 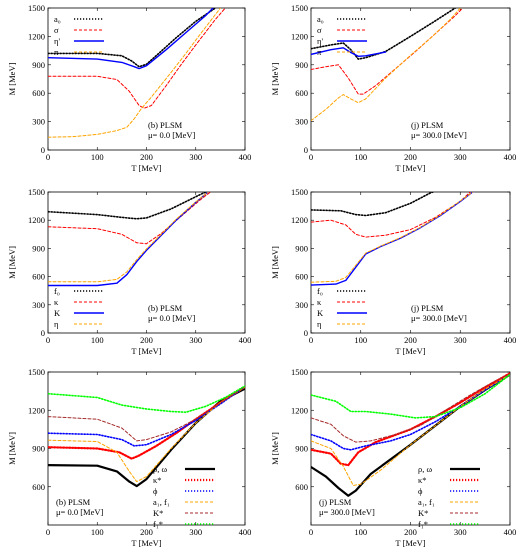 I want to click on plot-frame, so click(x=146, y=79).